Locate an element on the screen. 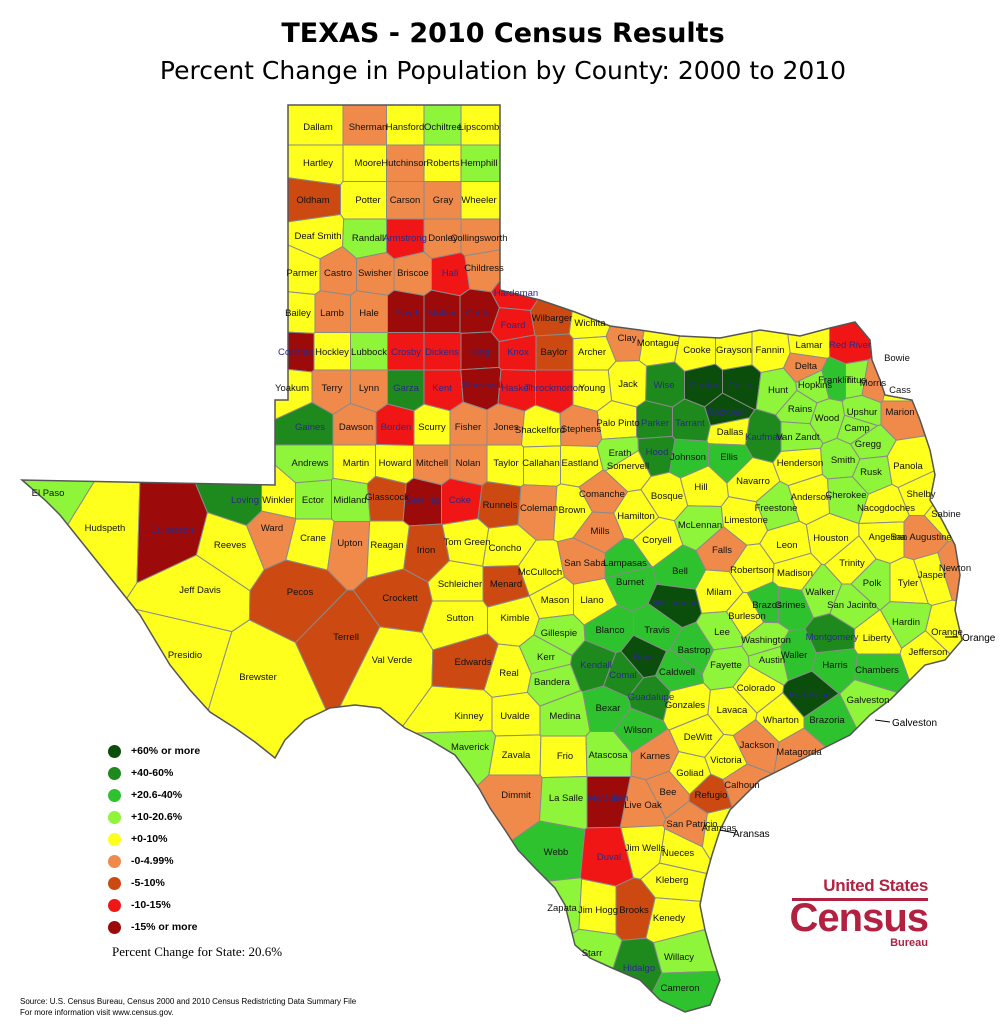  county-label: Chambers is located at coordinates (877, 670).